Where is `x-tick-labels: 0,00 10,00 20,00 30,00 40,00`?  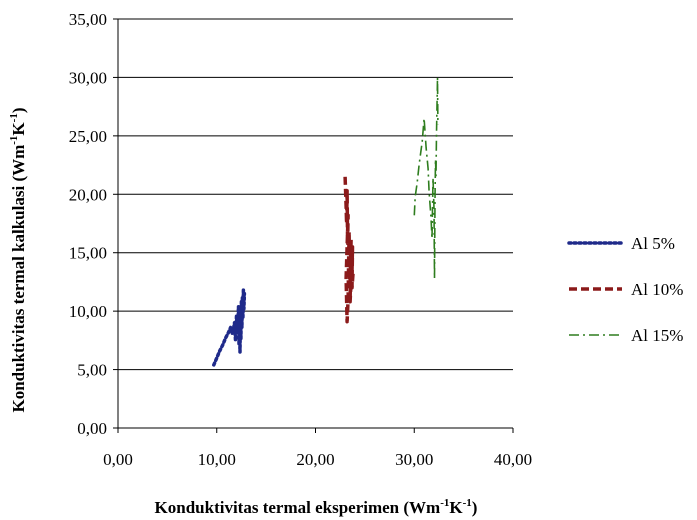
x-tick-labels: 0,00 10,00 20,00 30,00 40,00 is located at coordinates (317, 459).